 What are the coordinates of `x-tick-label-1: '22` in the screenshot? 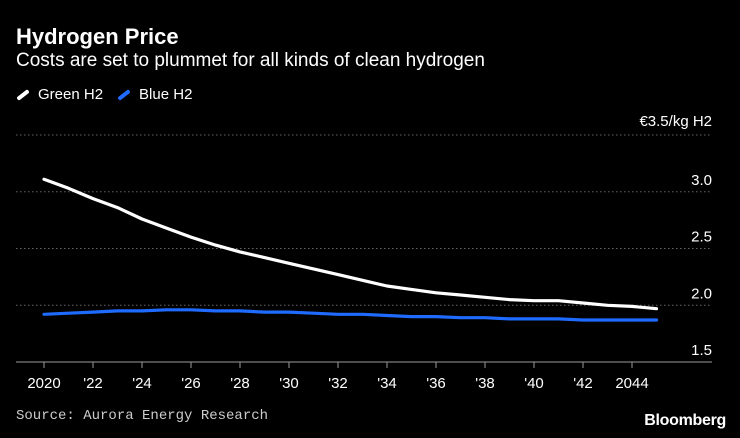 It's located at (93, 383).